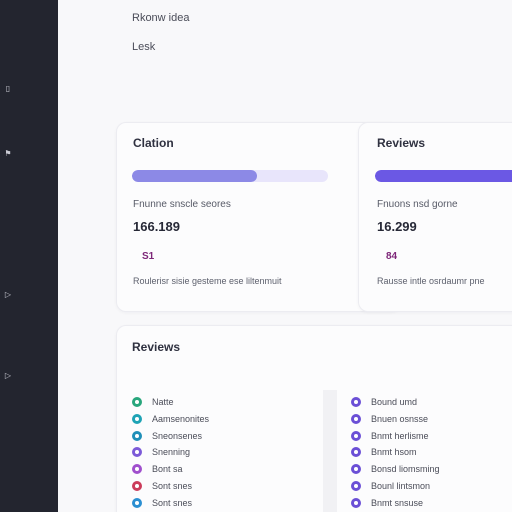 The width and height of the screenshot is (512, 512). Describe the element at coordinates (182, 204) in the screenshot. I see `metric-label: Fnunne snscle seores` at that location.